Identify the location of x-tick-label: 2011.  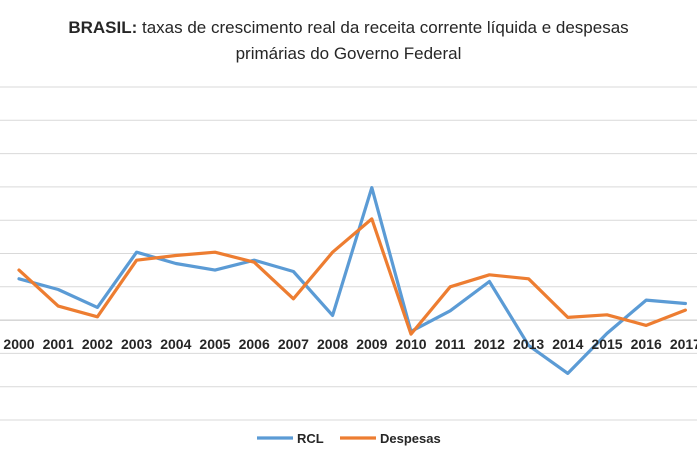
(450, 344).